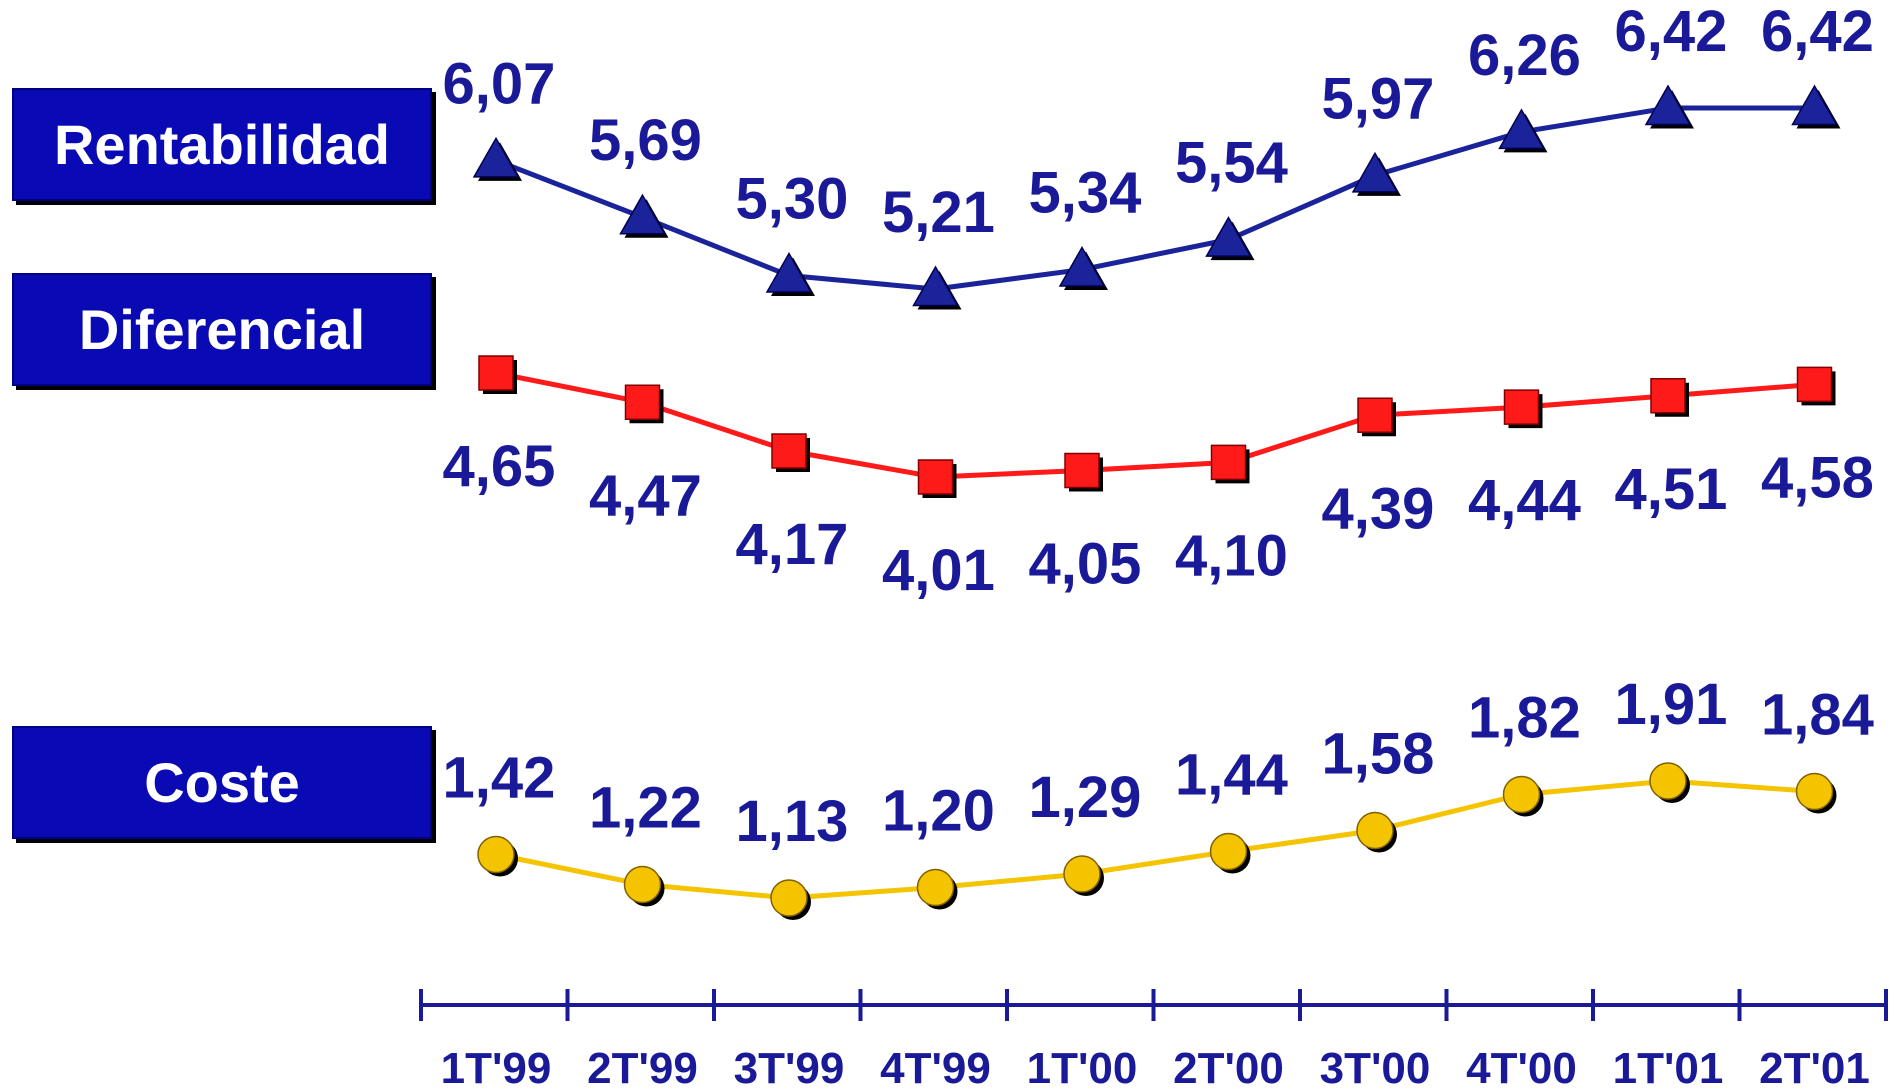 Image resolution: width=1899 pixels, height=1088 pixels. I want to click on data-label: 1,13, so click(792, 821).